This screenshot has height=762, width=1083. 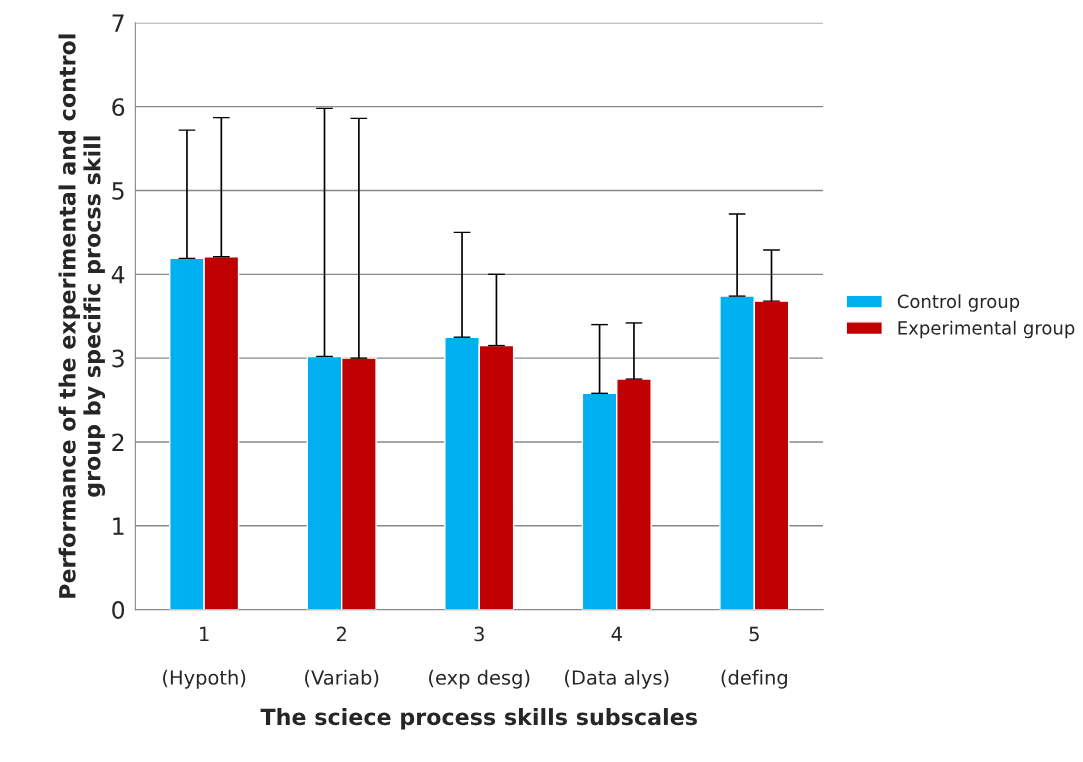 What do you see at coordinates (118, 191) in the screenshot?
I see `y-tick-label: 5` at bounding box center [118, 191].